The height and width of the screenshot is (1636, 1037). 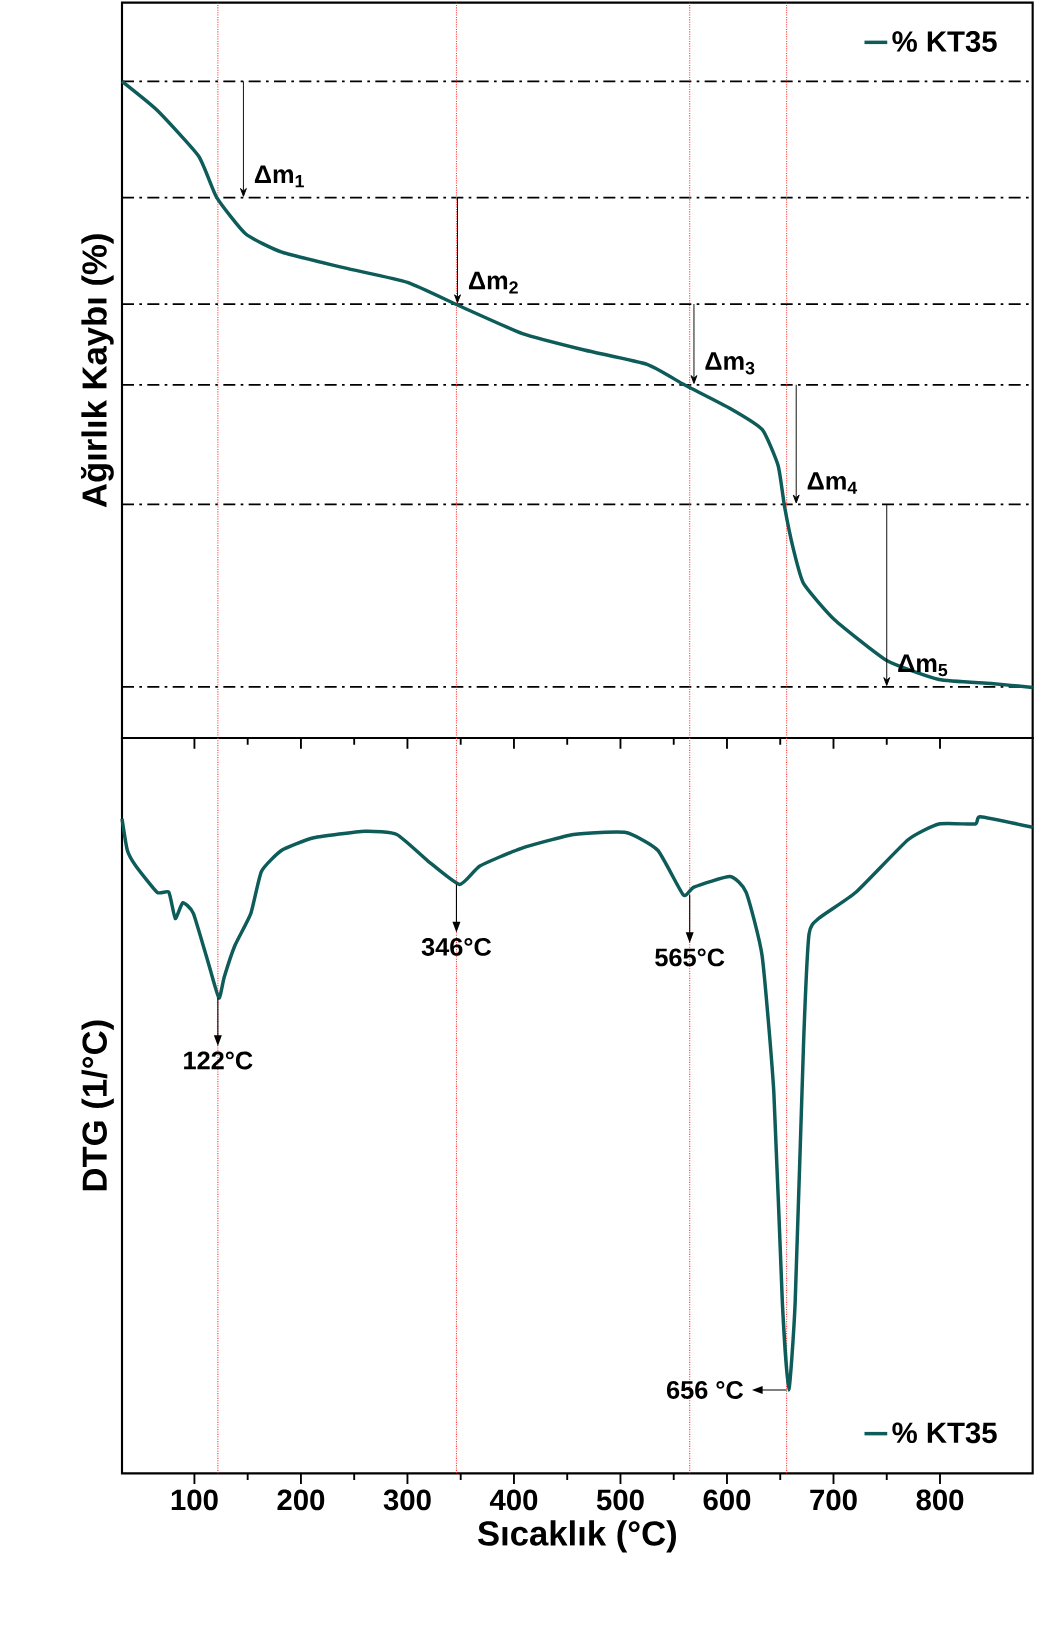 What do you see at coordinates (407, 1500) in the screenshot?
I see `x-tick-label: 300` at bounding box center [407, 1500].